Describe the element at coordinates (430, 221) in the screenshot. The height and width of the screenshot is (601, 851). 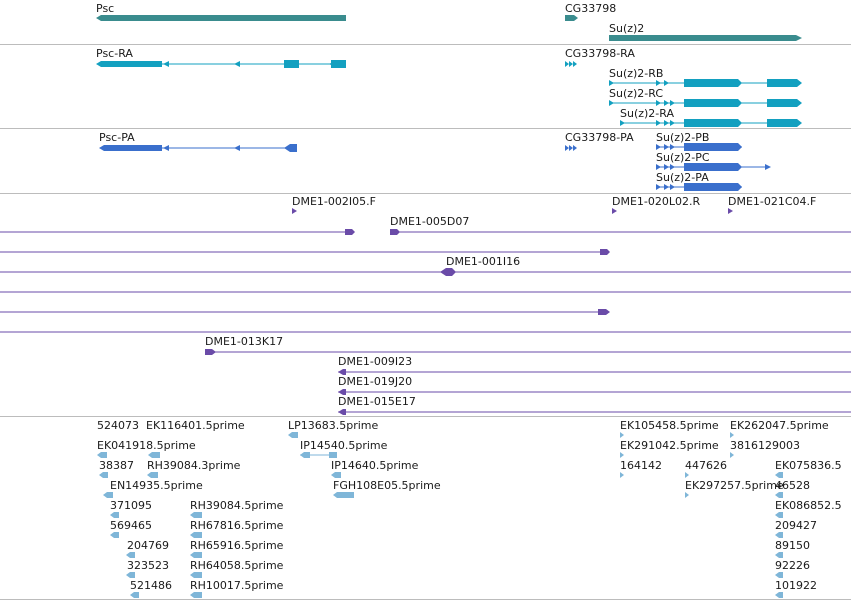
I see `clone-label: DME1-005D07` at that location.